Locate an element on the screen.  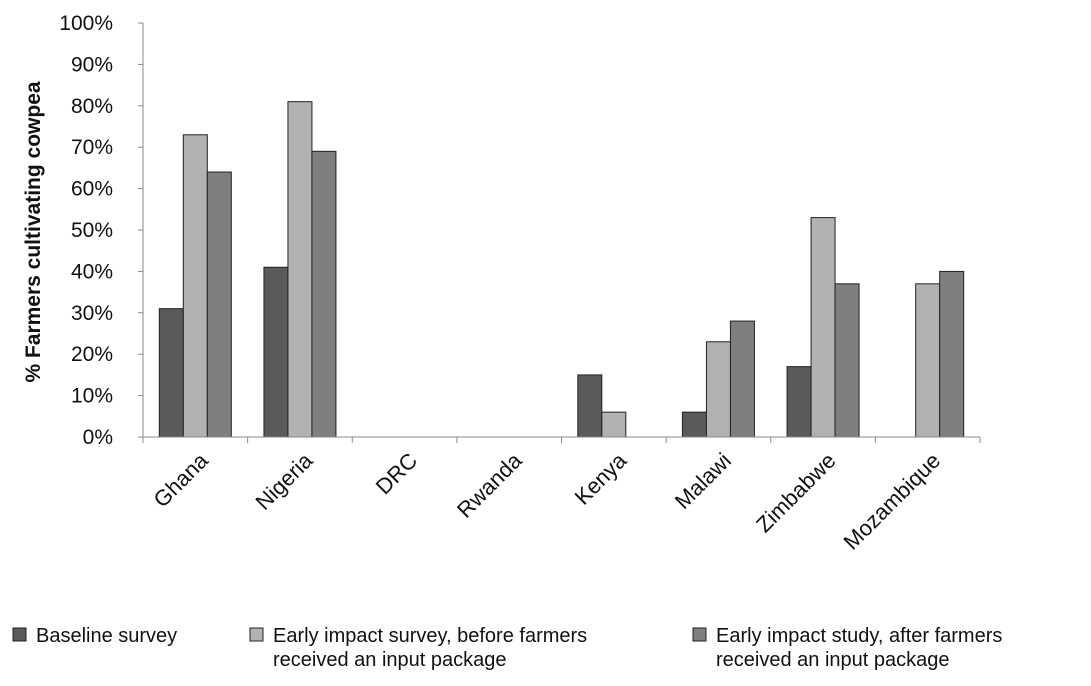
y-axis-ticks: 0% 10% 20% 30% 40% 50% 60% 70% 80% 90% 100% is located at coordinates (101, 230).